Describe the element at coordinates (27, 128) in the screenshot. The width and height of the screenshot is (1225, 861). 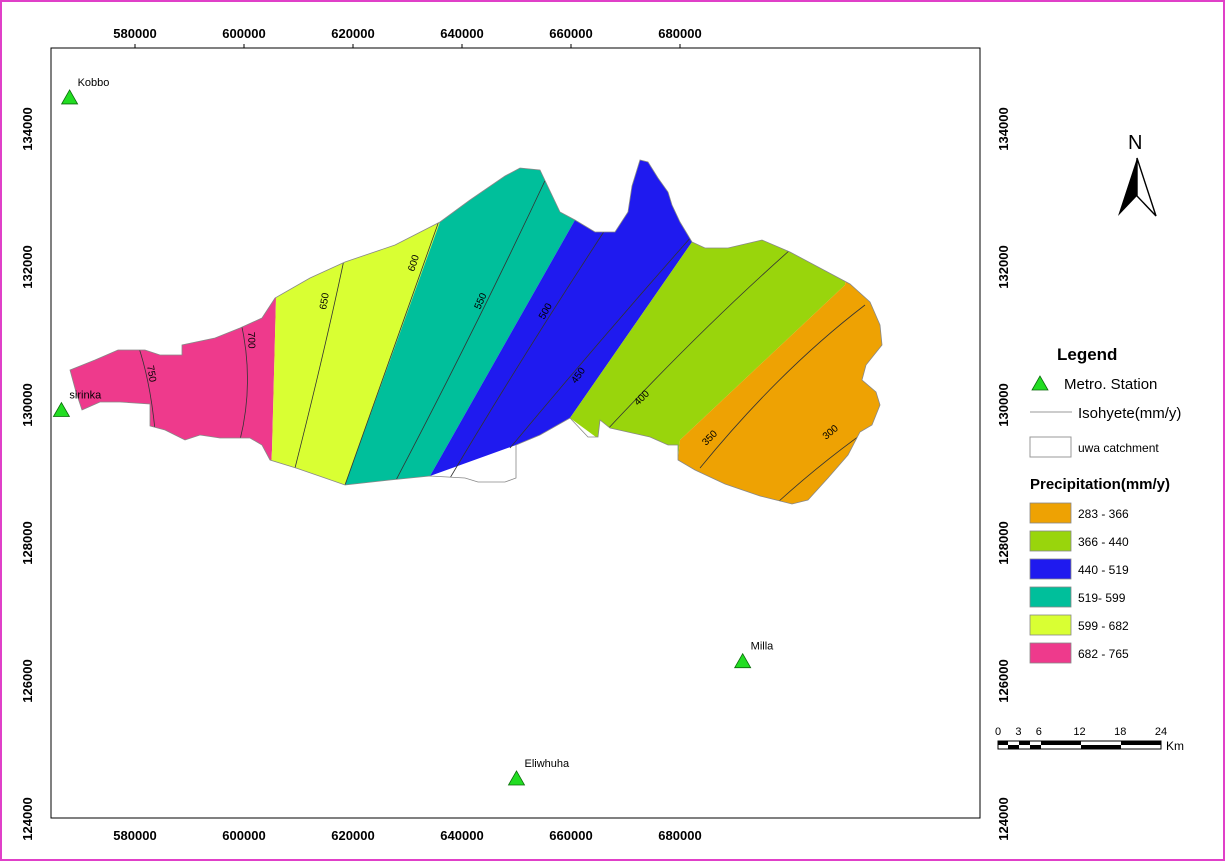
I see `y-tick-label-left: 134000` at that location.